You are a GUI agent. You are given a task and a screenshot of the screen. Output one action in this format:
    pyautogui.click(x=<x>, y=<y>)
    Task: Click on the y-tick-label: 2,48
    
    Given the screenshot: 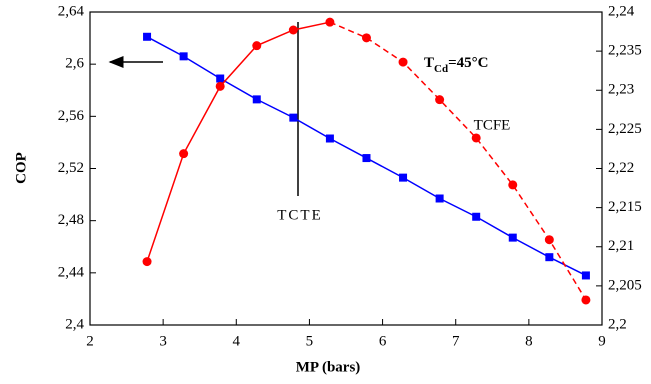 What is the action you would take?
    pyautogui.click(x=71, y=220)
    